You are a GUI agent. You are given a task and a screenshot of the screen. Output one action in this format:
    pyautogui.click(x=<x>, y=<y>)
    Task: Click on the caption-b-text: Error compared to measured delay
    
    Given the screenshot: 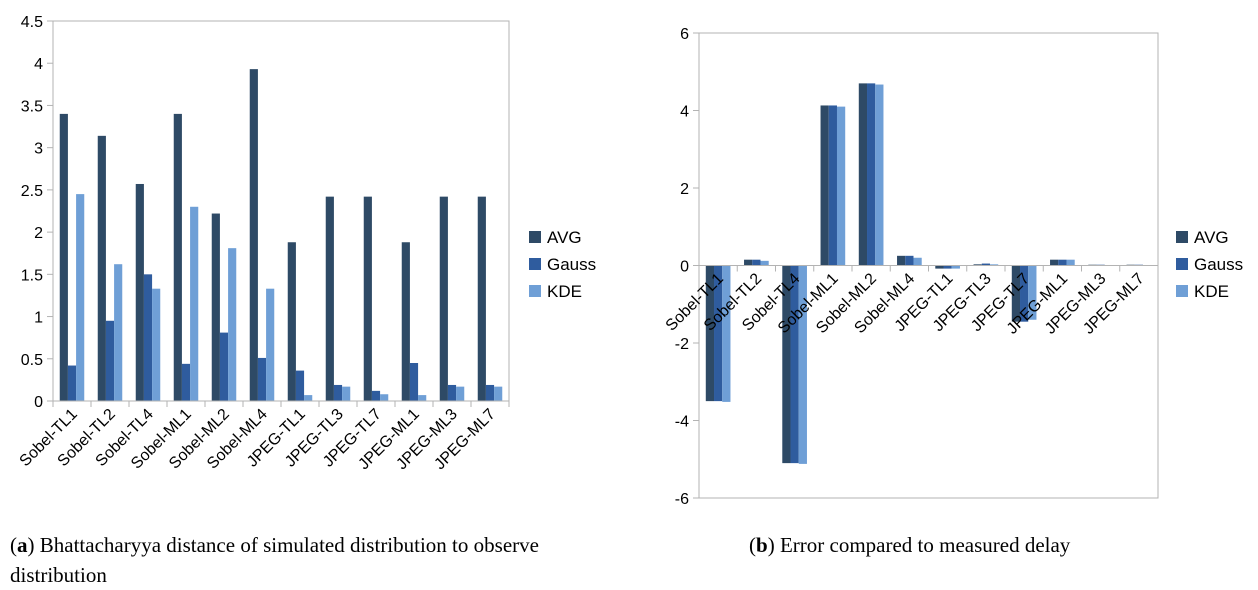 What is the action you would take?
    pyautogui.click(x=922, y=545)
    